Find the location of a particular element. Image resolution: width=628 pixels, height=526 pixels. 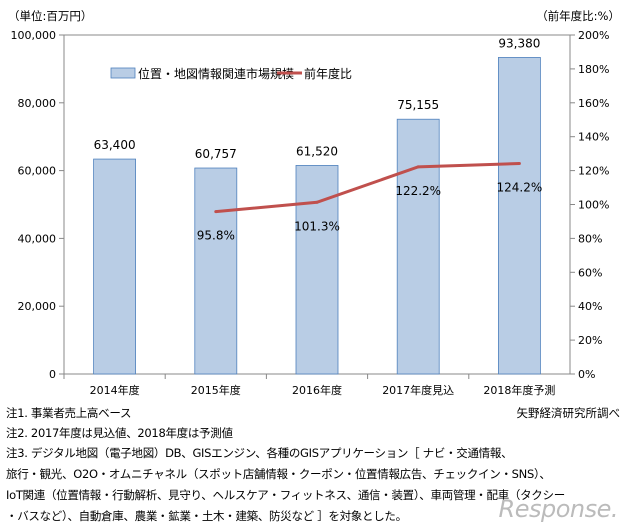

legend-bar-swatch is located at coordinates (123, 73).